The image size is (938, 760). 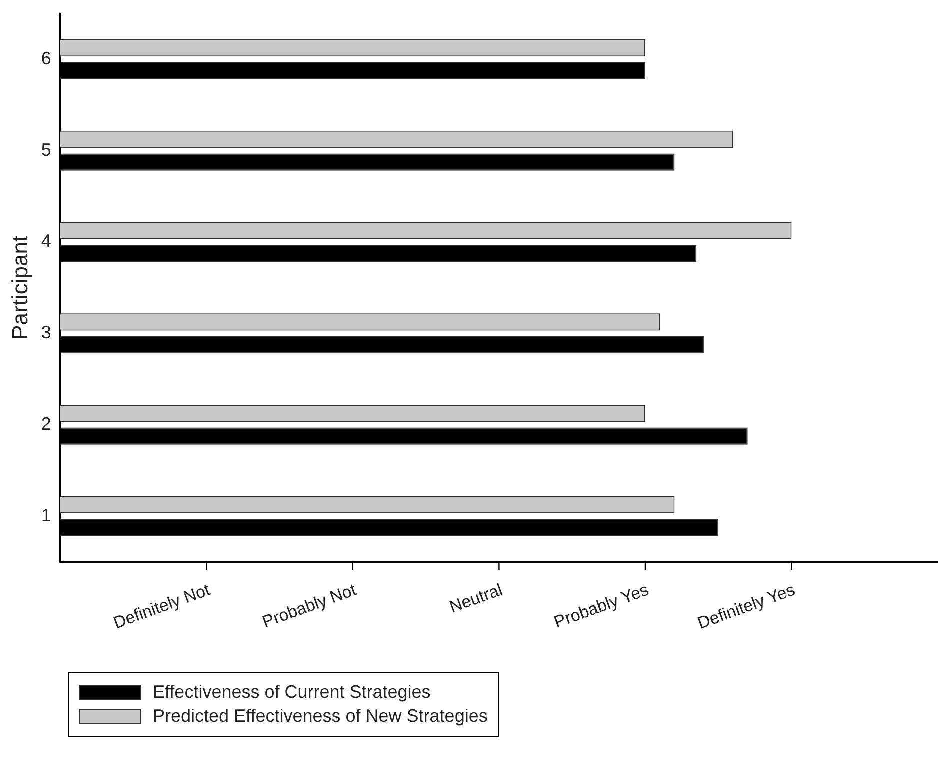 What do you see at coordinates (19, 288) in the screenshot?
I see `y-axis-title: Participant` at bounding box center [19, 288].